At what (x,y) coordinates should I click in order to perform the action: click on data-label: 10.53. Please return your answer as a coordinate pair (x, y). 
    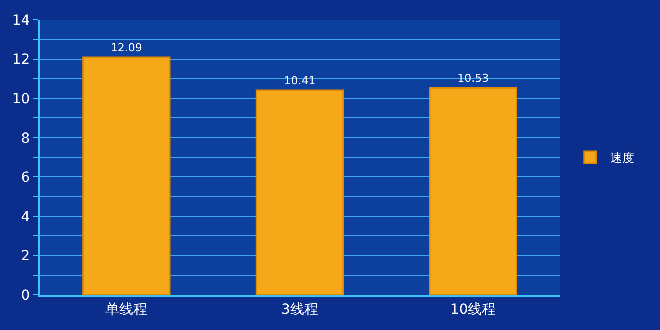
    Looking at the image, I should click on (474, 79).